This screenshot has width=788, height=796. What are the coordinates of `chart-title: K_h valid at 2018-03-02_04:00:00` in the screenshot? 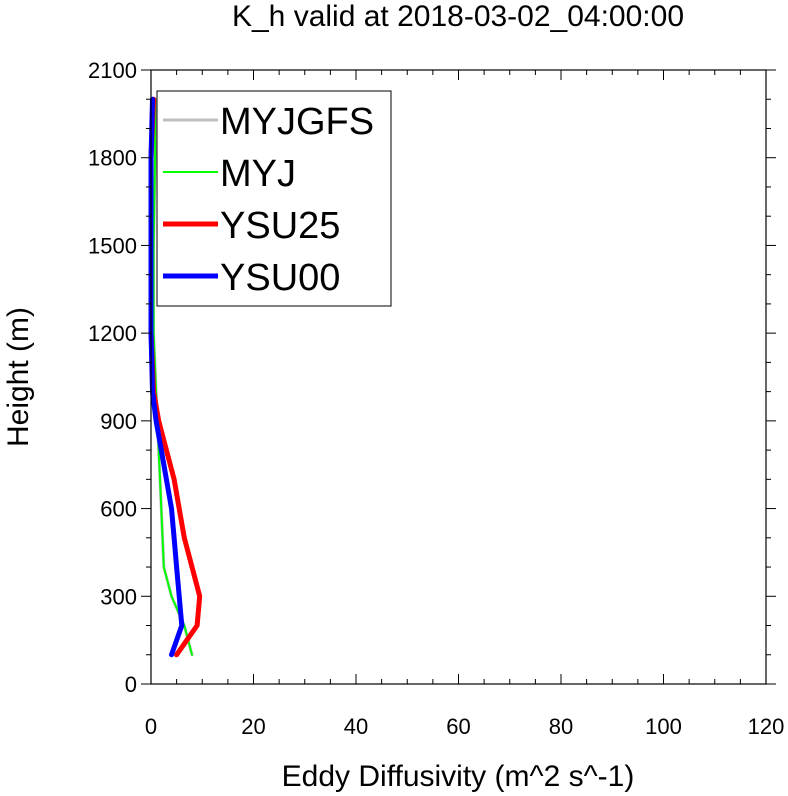 It's located at (458, 16).